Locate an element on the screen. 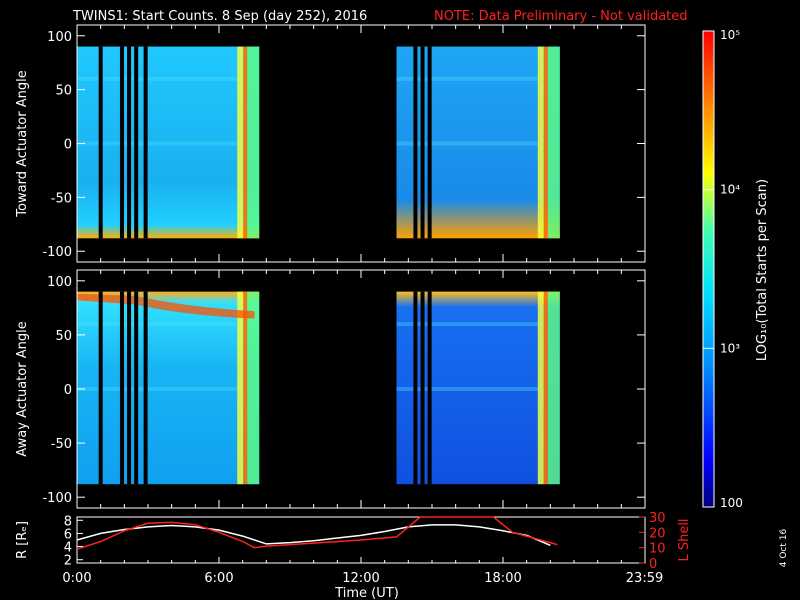 The width and height of the screenshot is (800, 600). colorbar-label: LOG₁₀(Total Starts per Scan) is located at coordinates (762, 270).